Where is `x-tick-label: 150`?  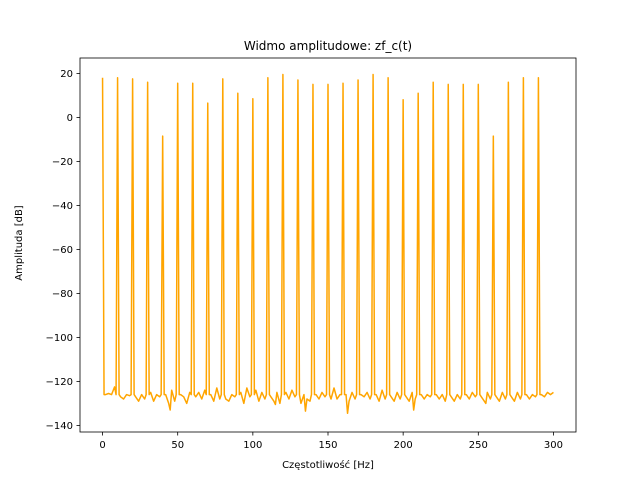
x-tick-label: 150 is located at coordinates (327, 445).